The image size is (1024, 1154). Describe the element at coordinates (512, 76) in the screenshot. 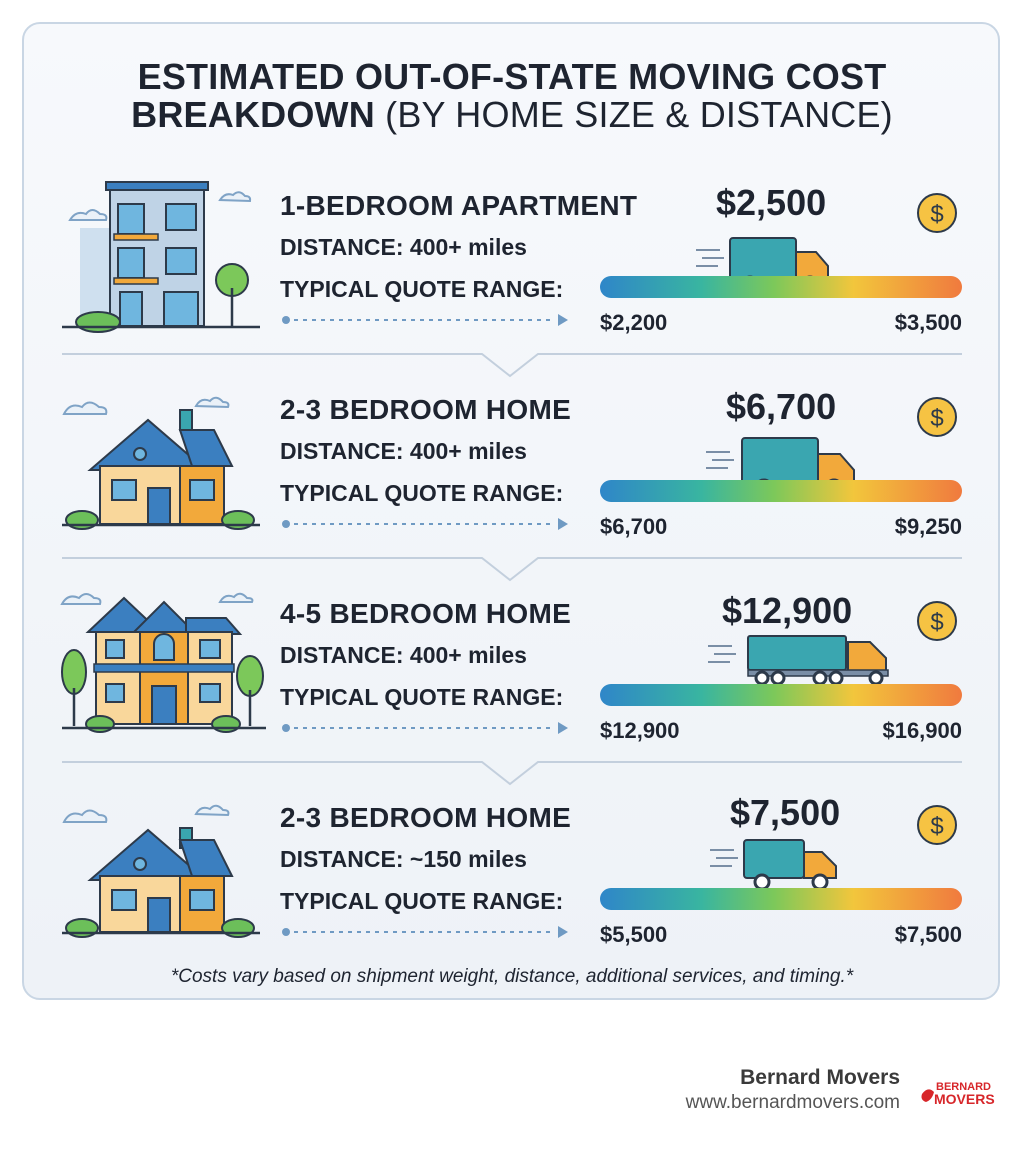

I see `page-title-line1: ESTIMATED OUT-OF-STATE MOVING COST` at that location.